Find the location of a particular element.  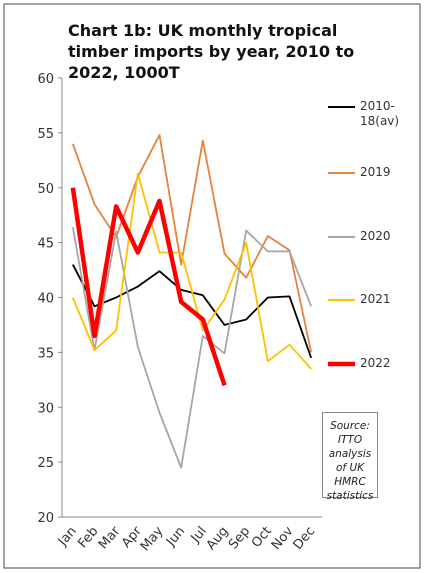

legend-label: 2022 is located at coordinates (375, 363).